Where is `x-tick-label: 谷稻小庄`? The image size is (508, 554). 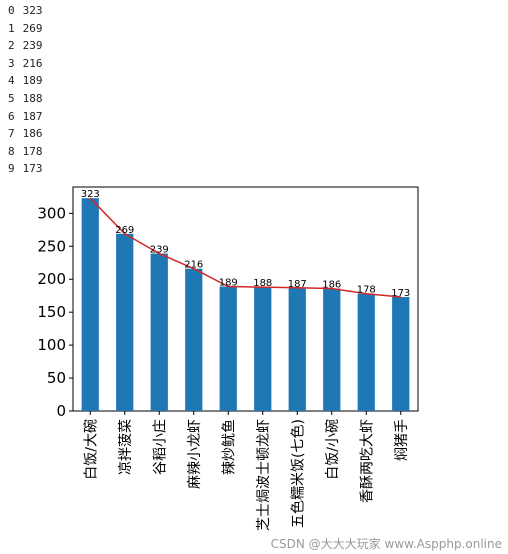
x-tick-label: 谷稻小庄 is located at coordinates (159, 447).